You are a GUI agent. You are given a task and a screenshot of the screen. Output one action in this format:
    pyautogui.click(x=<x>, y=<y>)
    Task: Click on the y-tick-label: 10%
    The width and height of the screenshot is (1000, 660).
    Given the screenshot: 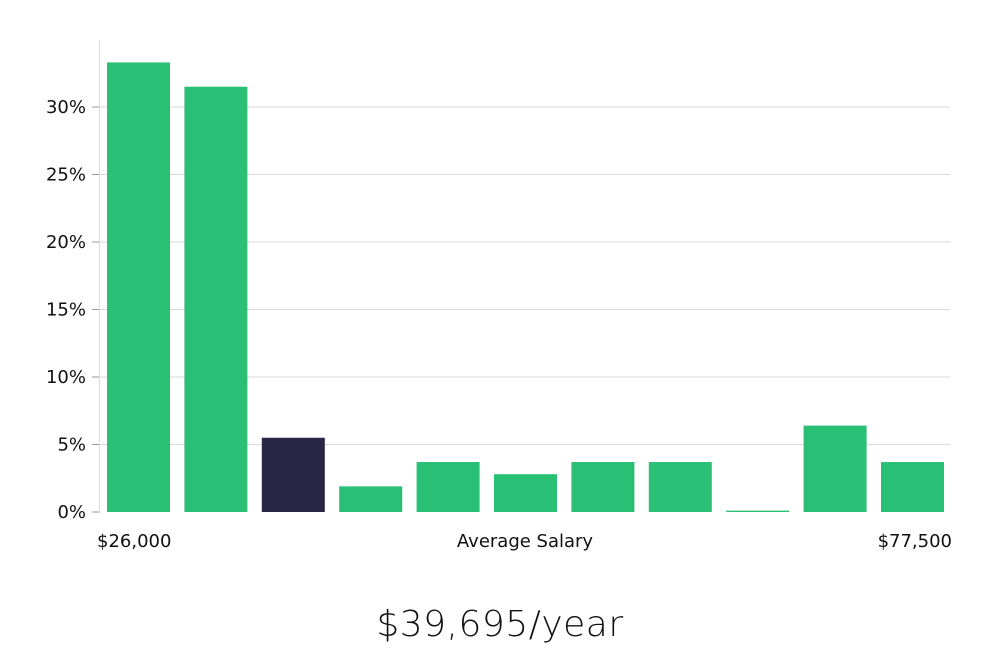 What is the action you would take?
    pyautogui.click(x=66, y=377)
    